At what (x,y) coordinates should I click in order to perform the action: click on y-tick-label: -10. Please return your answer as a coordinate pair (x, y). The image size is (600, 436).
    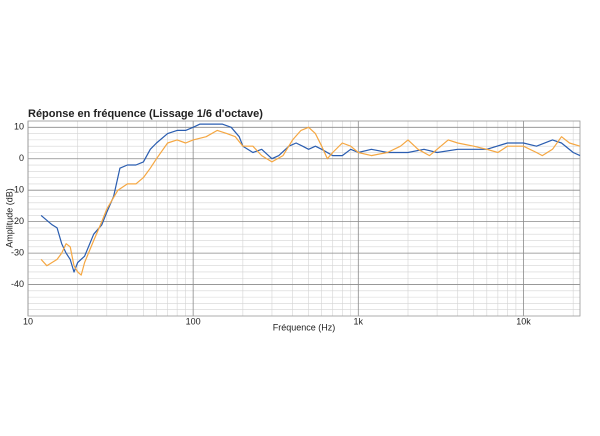
    Looking at the image, I should click on (17, 190).